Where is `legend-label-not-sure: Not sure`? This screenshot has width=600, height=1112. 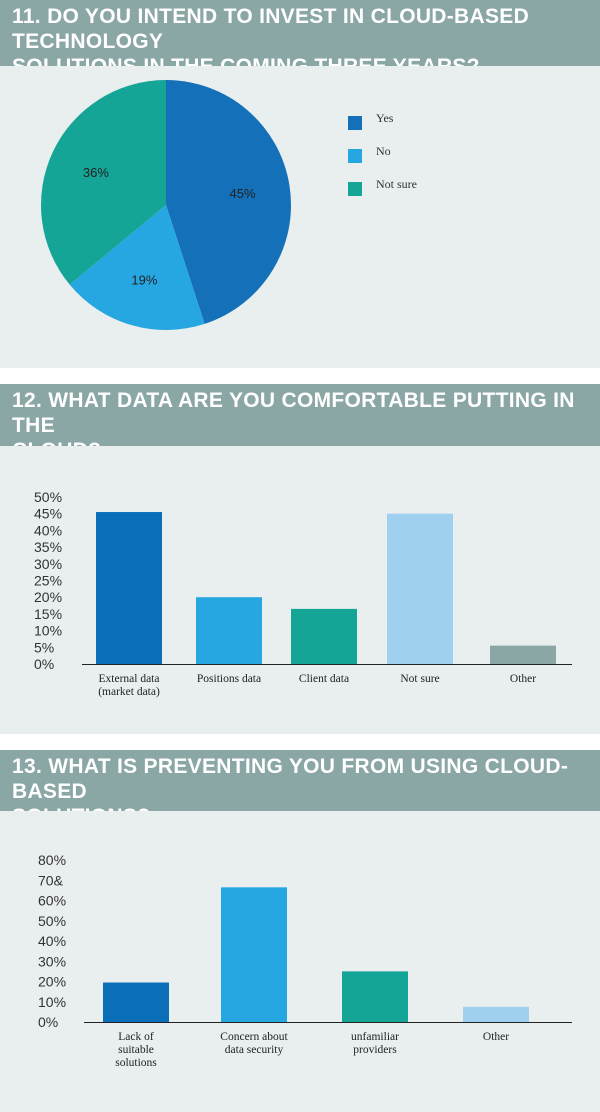
legend-label-not-sure: Not sure is located at coordinates (396, 184).